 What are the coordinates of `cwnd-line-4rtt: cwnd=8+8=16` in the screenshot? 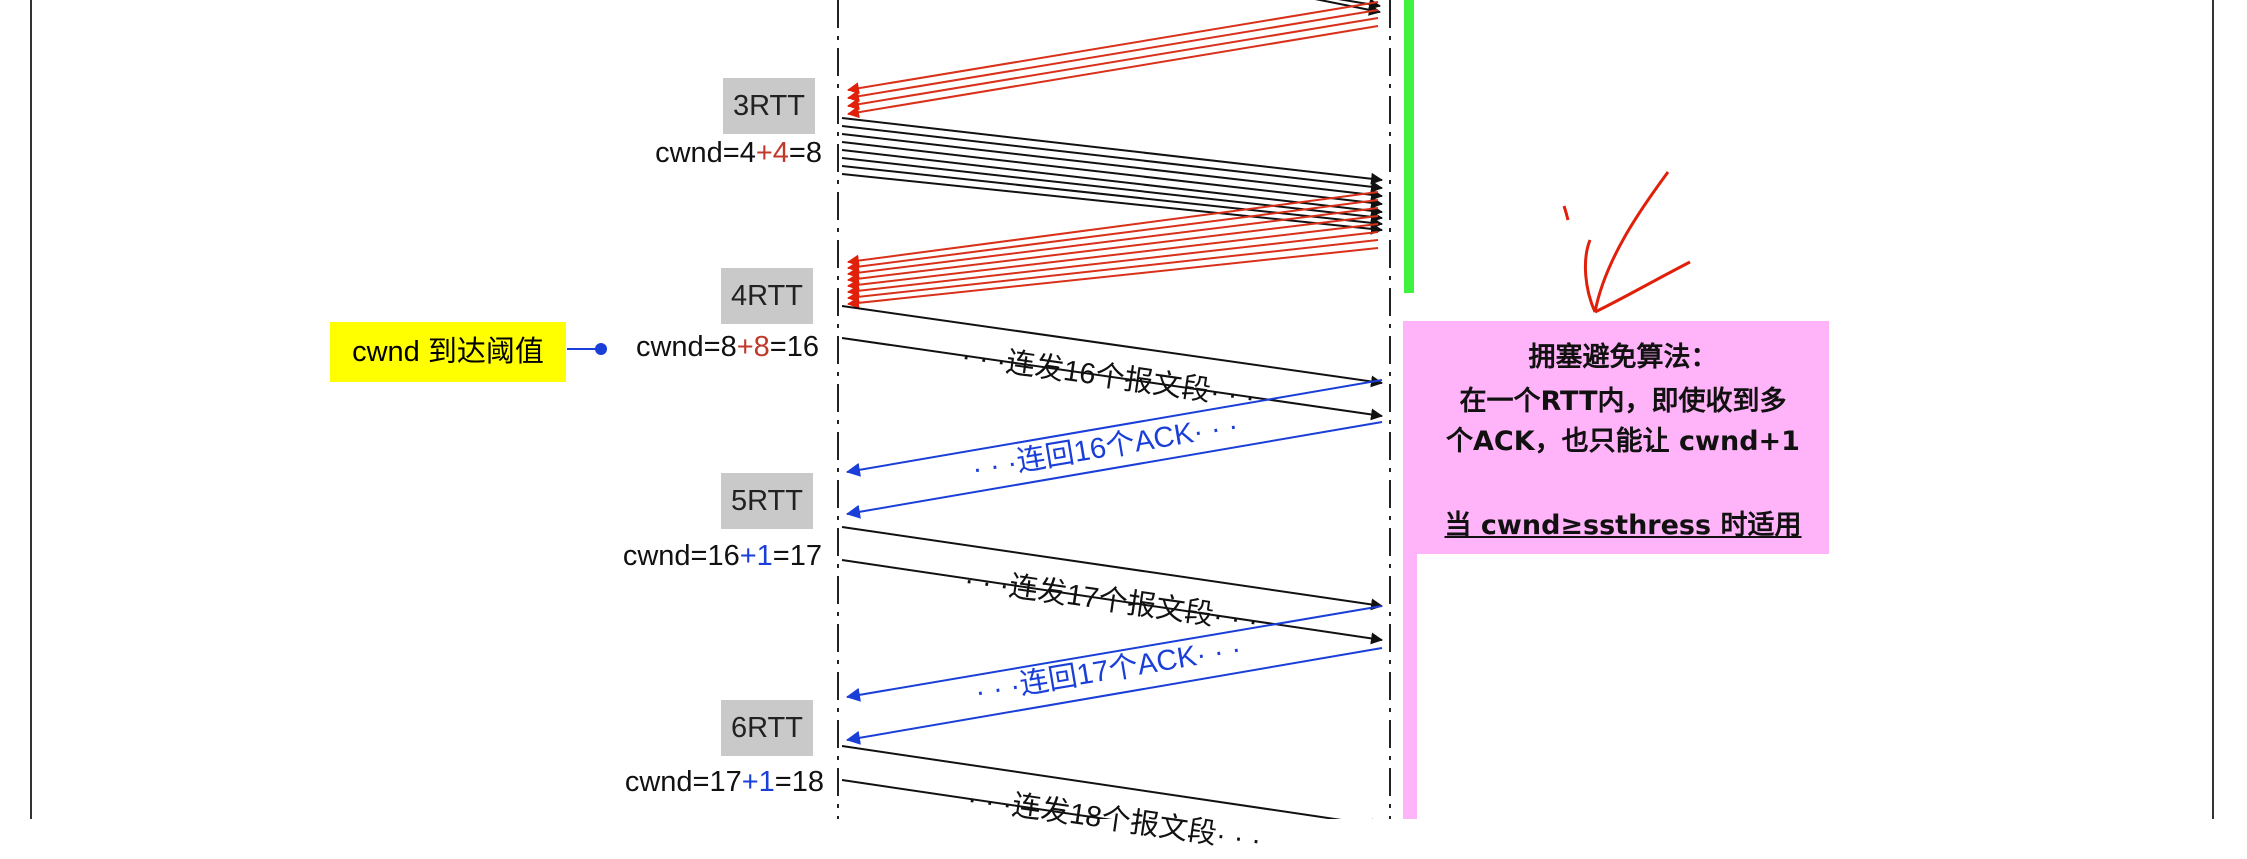 It's located at (727, 347).